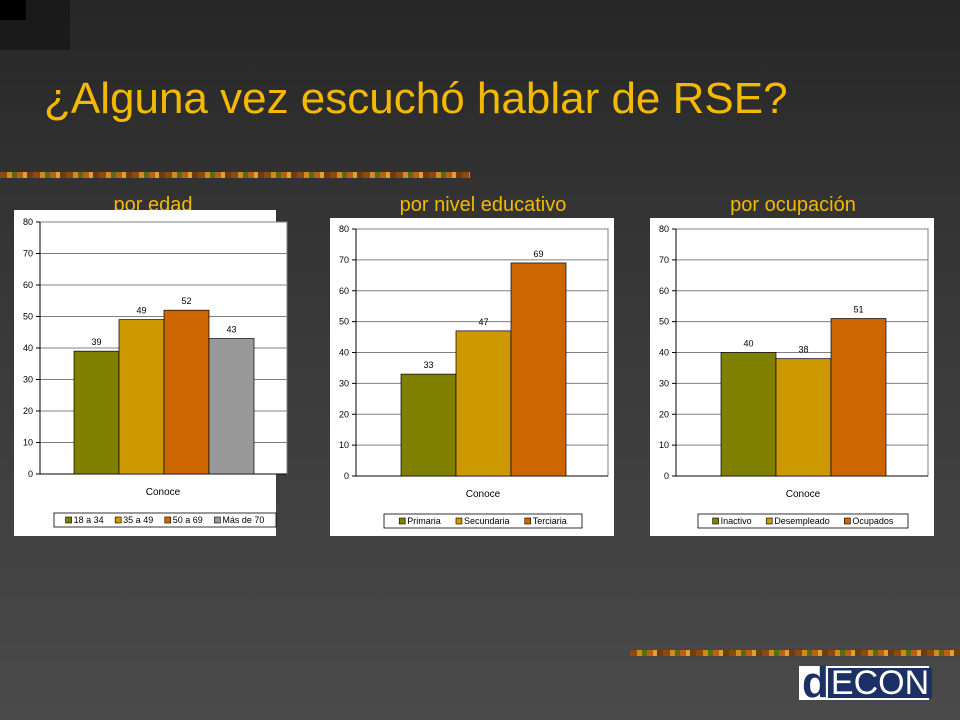  What do you see at coordinates (231, 330) in the screenshot?
I see `data-label: 43` at bounding box center [231, 330].